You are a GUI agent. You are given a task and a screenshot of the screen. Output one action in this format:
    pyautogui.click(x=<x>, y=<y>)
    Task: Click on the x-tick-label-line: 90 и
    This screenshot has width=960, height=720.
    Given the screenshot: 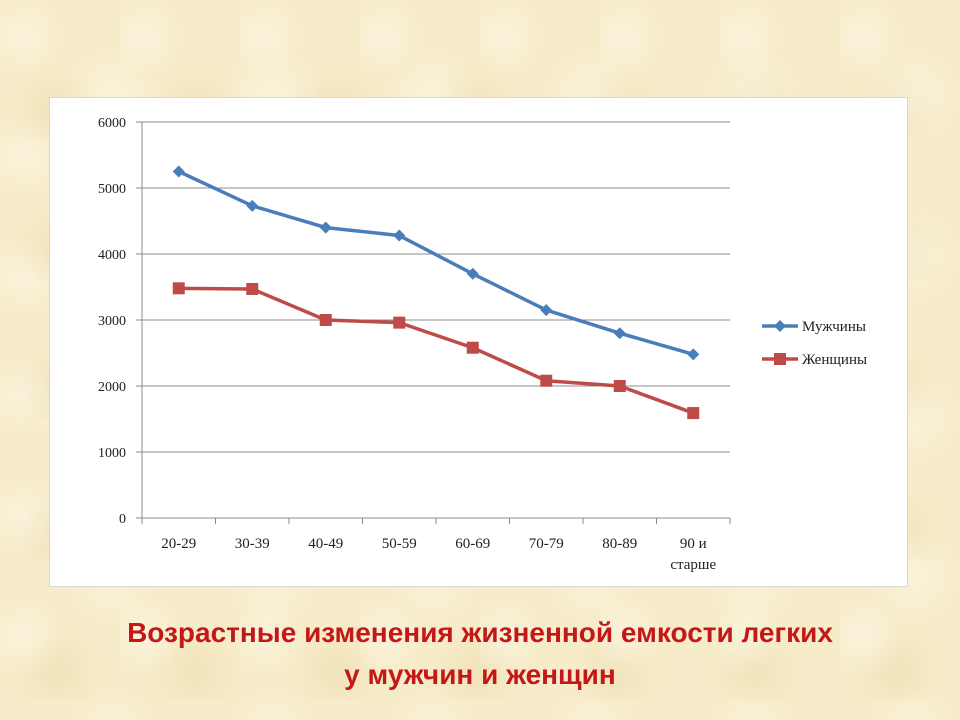 What is the action you would take?
    pyautogui.click(x=693, y=544)
    